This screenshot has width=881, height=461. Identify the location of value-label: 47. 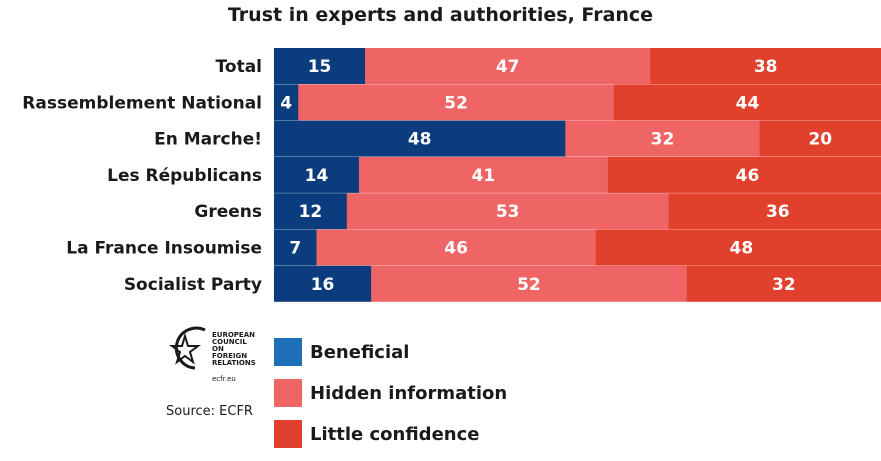
(508, 67).